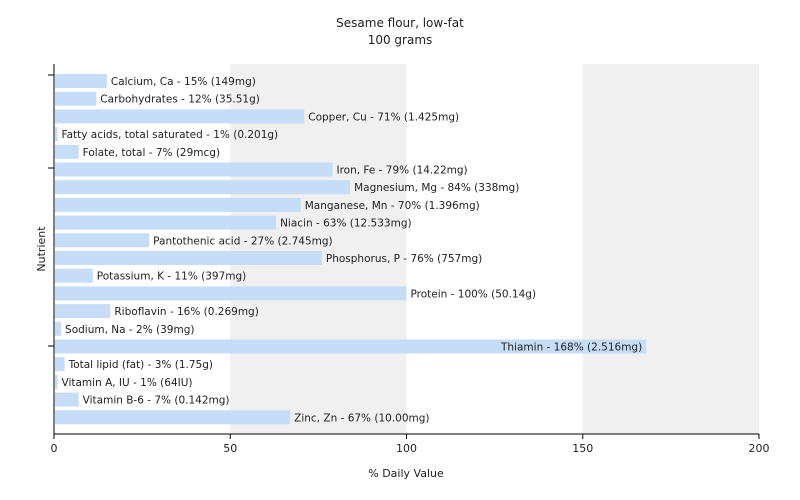 The width and height of the screenshot is (800, 500). What do you see at coordinates (404, 259) in the screenshot?
I see `bar-label: Phosphorus, P - 76% (757mg)` at bounding box center [404, 259].